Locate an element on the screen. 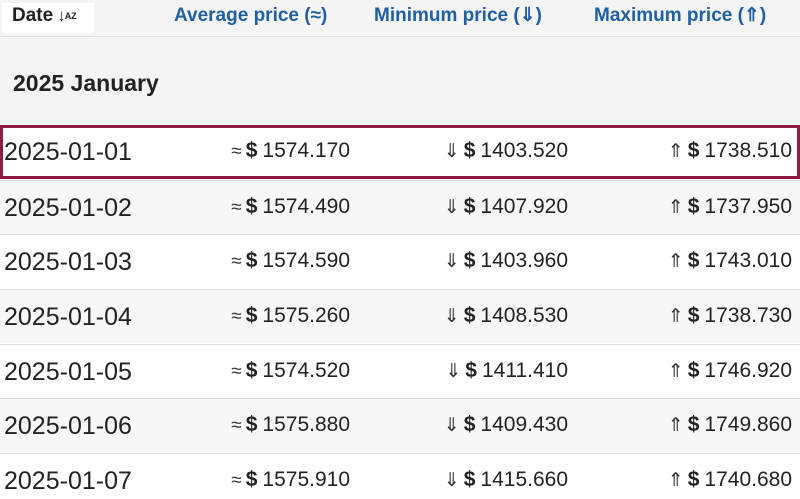 The width and height of the screenshot is (800, 499). row-maximum-price: ⇑ $1743.010 is located at coordinates (729, 260).